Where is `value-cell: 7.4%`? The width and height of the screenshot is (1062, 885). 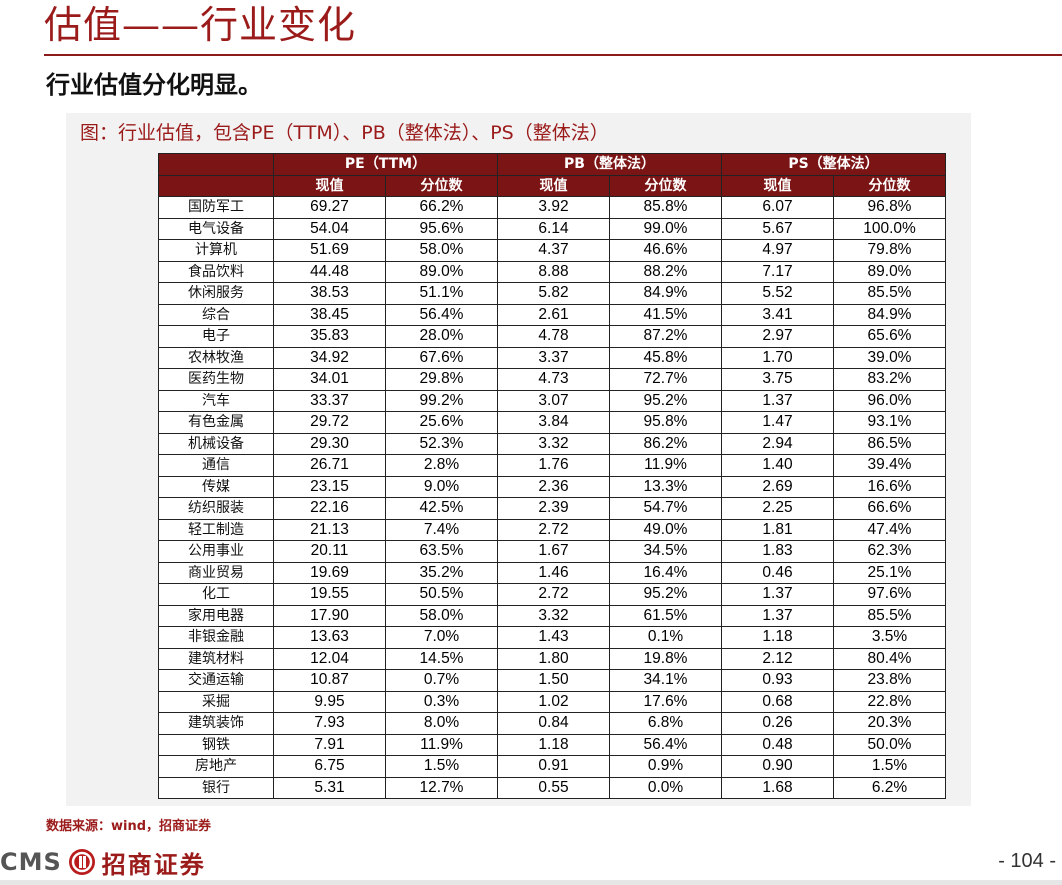
value-cell: 7.4% is located at coordinates (441, 529).